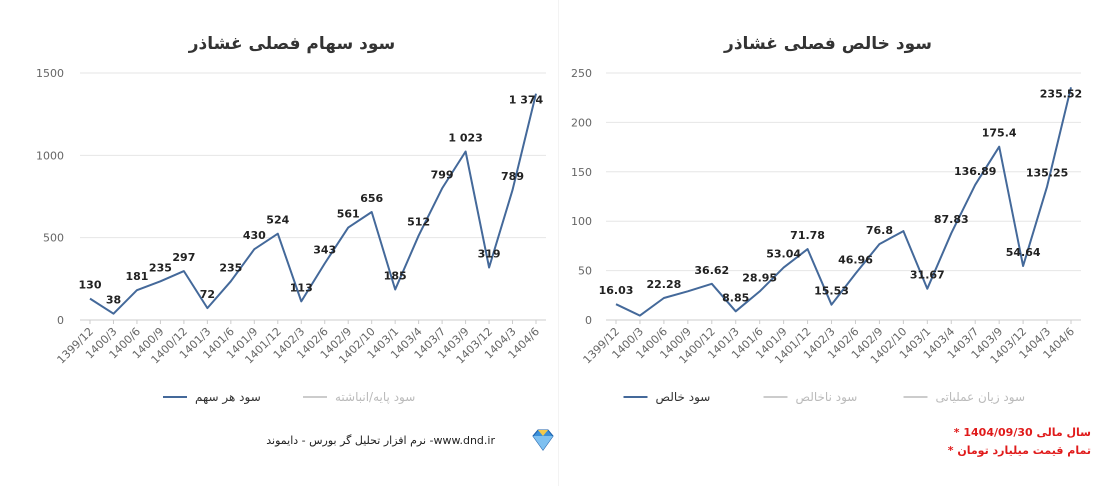 This screenshot has height=486, width=1118. What do you see at coordinates (1022, 432) in the screenshot?
I see `footnote: * سال مالی 1404/09/30` at bounding box center [1022, 432].